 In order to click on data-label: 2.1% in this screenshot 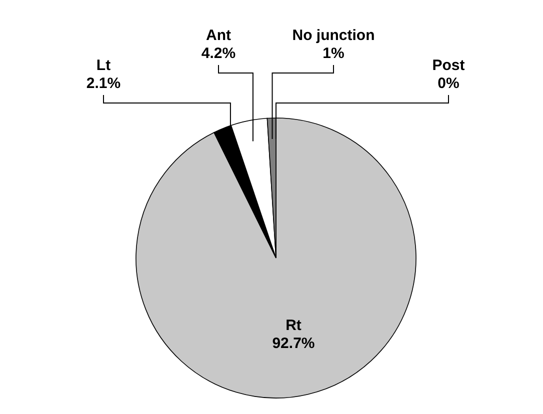, I will do `click(103, 83)`.